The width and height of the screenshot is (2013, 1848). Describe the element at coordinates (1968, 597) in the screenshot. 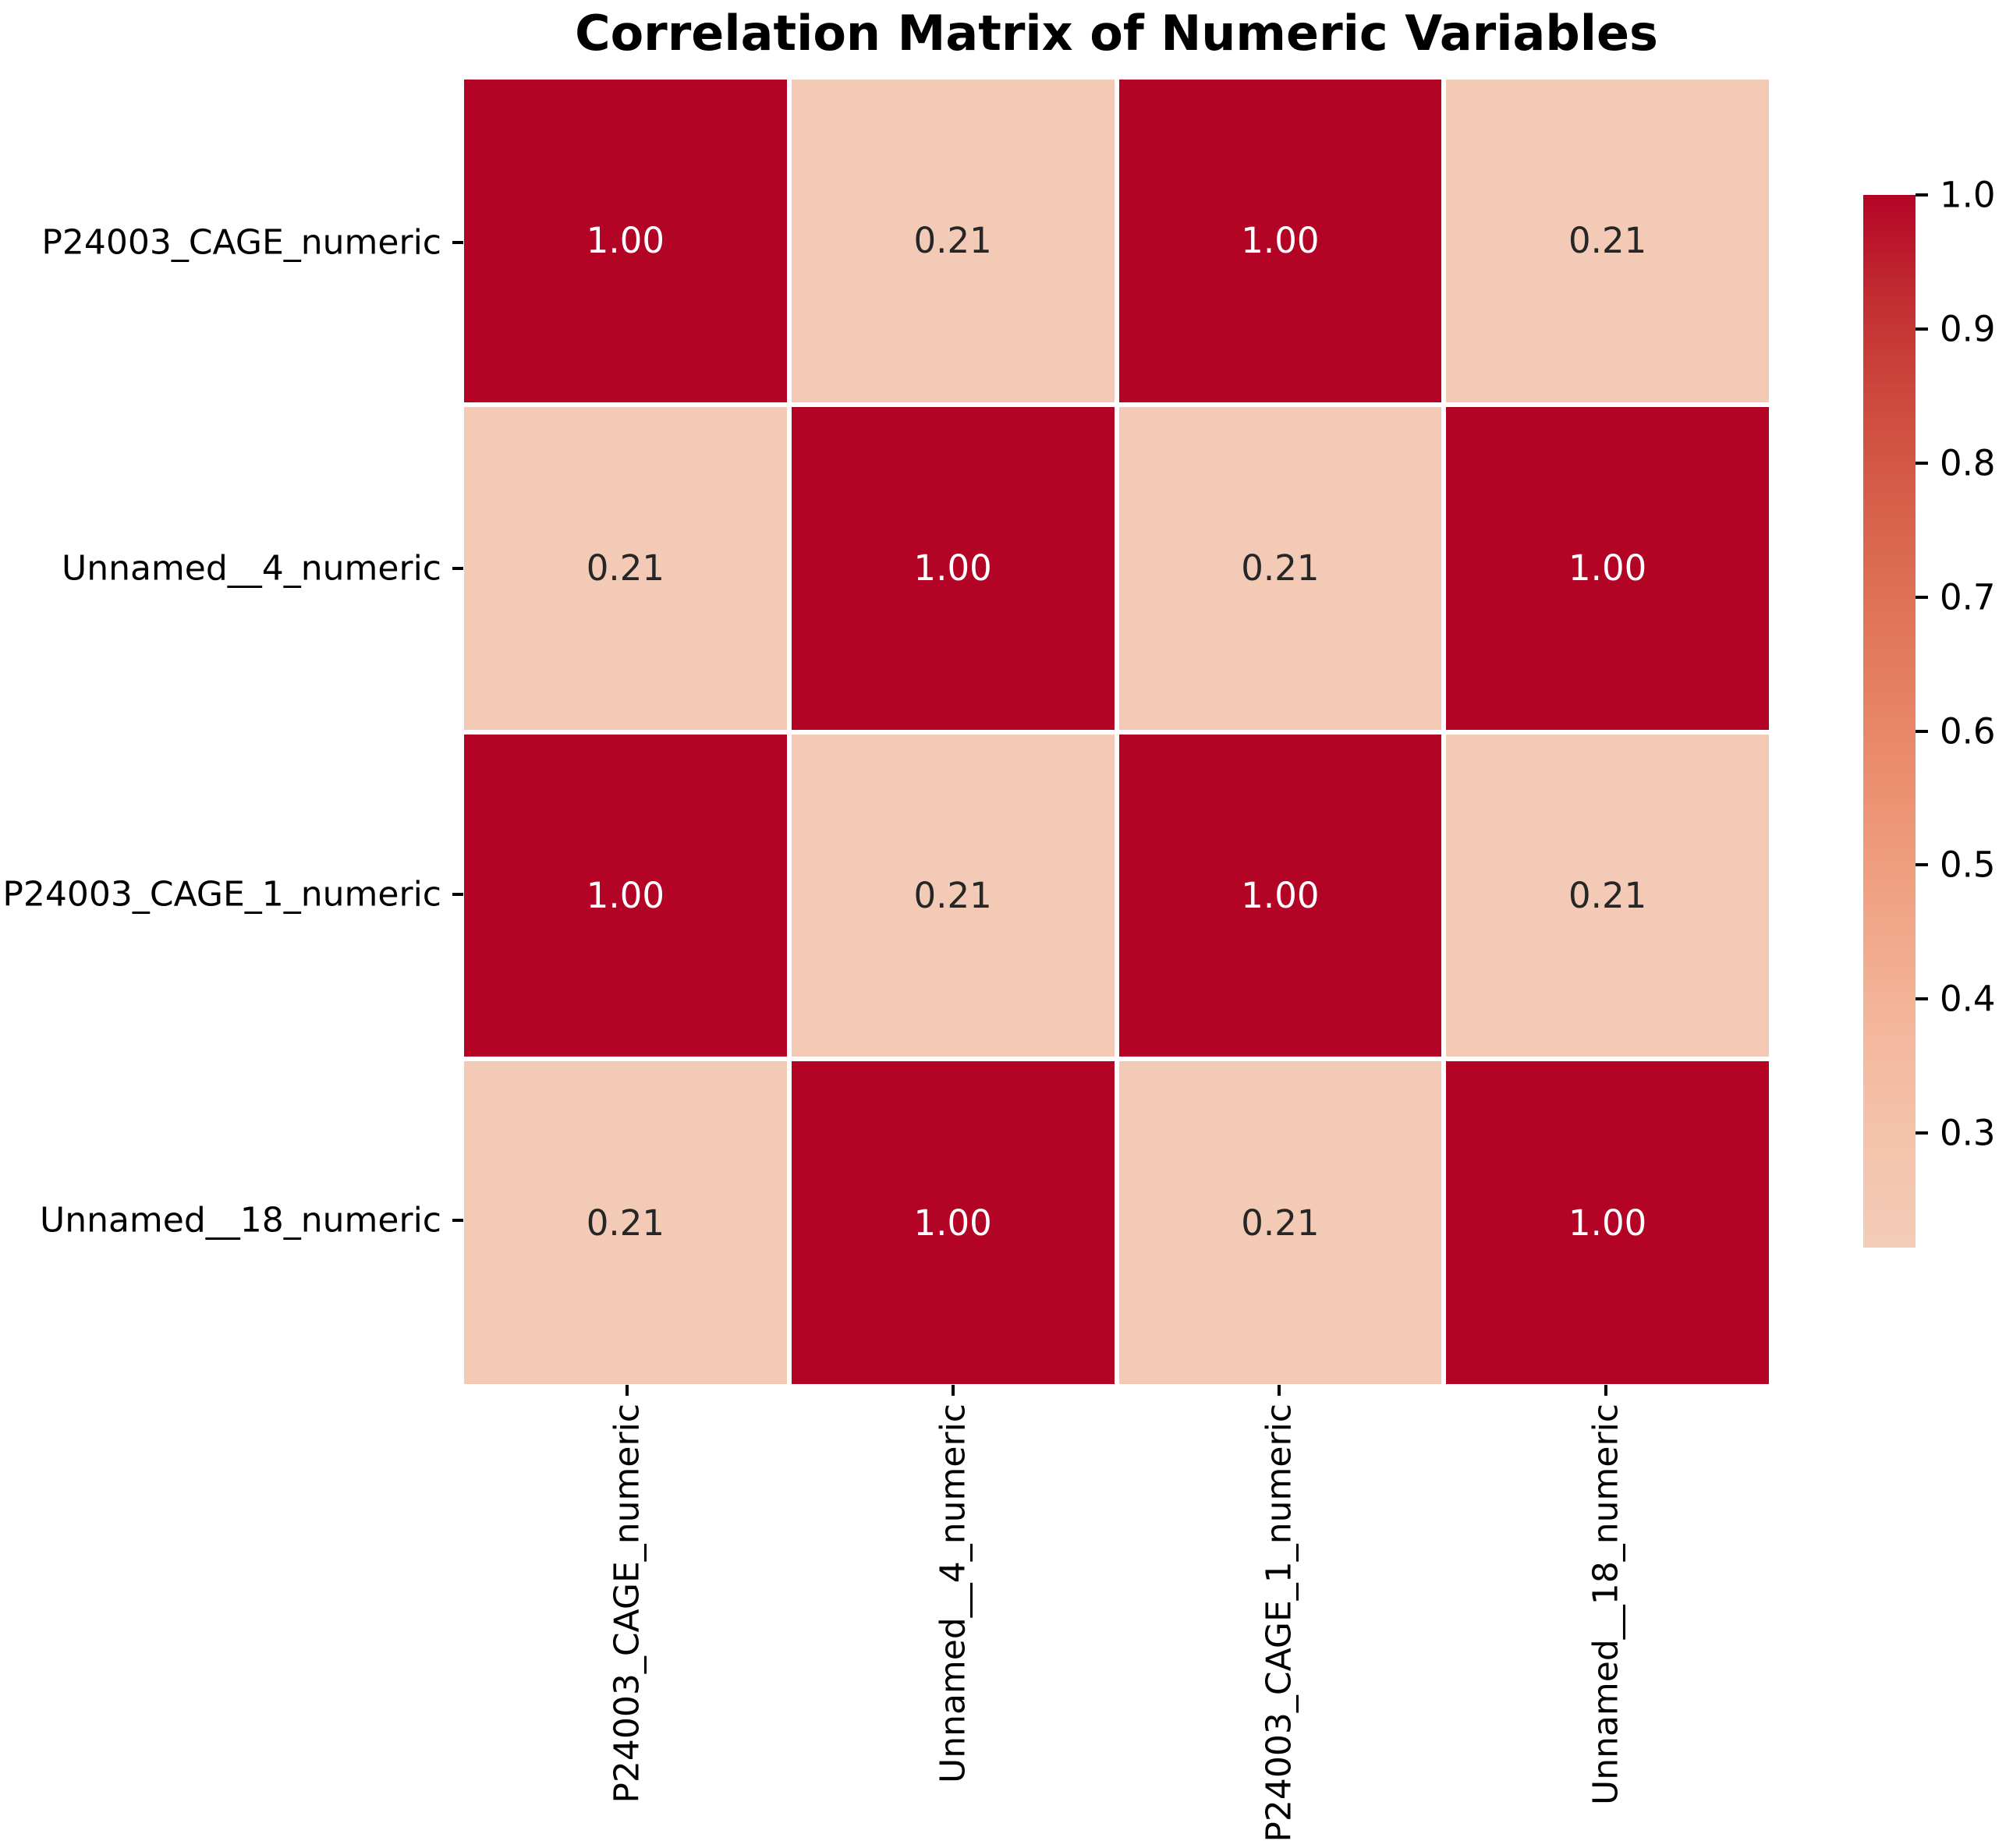

I see `colorbar-tick-label-3: 0.7` at that location.